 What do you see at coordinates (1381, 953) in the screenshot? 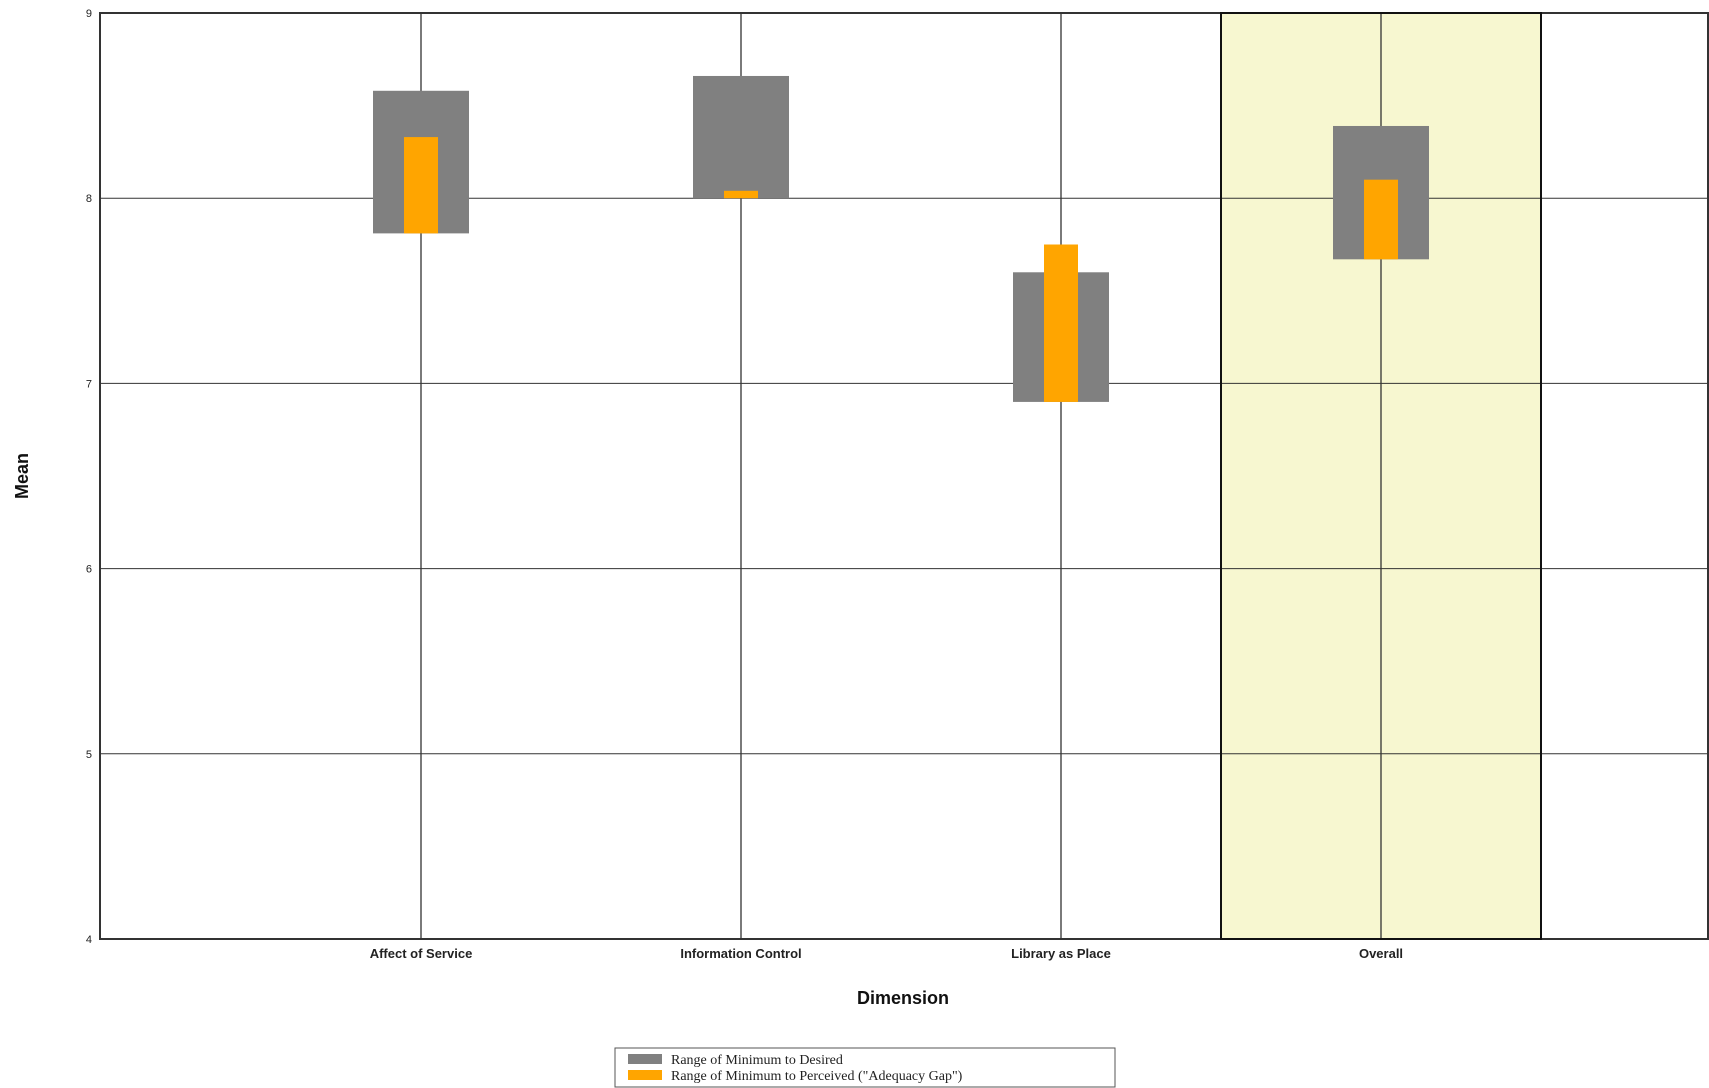
I see `x-tick-label: Overall` at bounding box center [1381, 953].